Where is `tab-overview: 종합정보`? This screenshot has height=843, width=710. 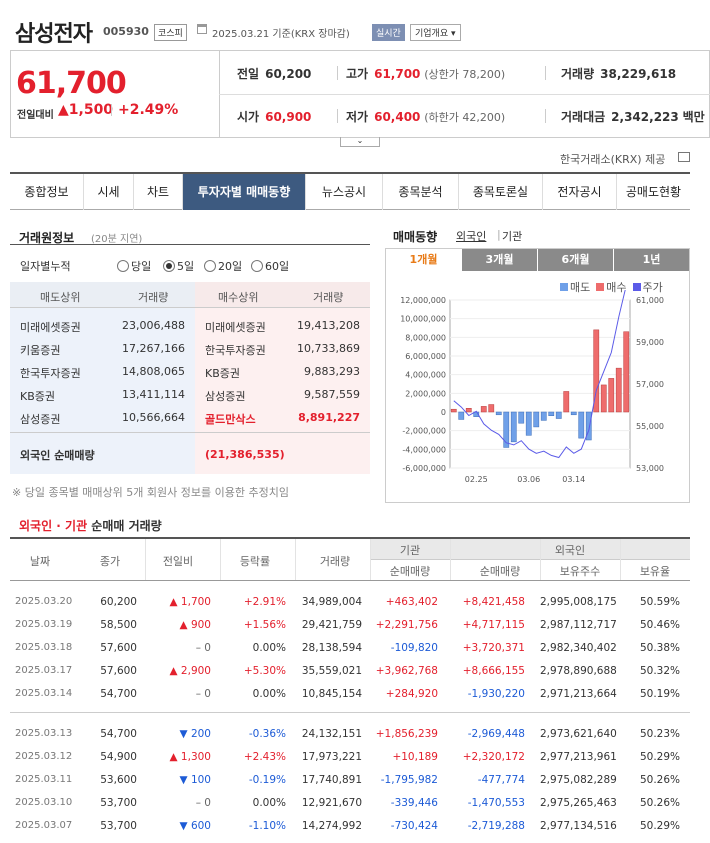 tab-overview: 종합정보 is located at coordinates (47, 192).